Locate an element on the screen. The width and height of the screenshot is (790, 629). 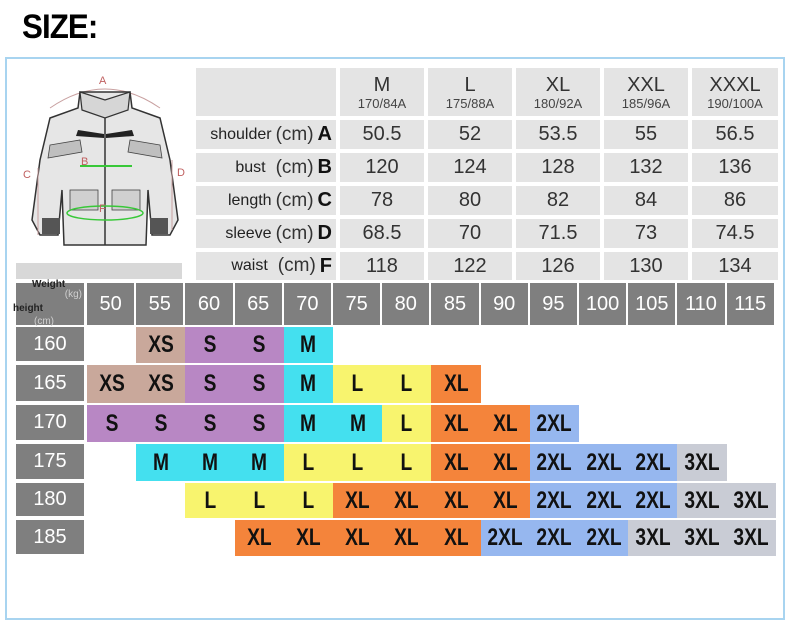
value-cell: 50.5 is located at coordinates (382, 134).